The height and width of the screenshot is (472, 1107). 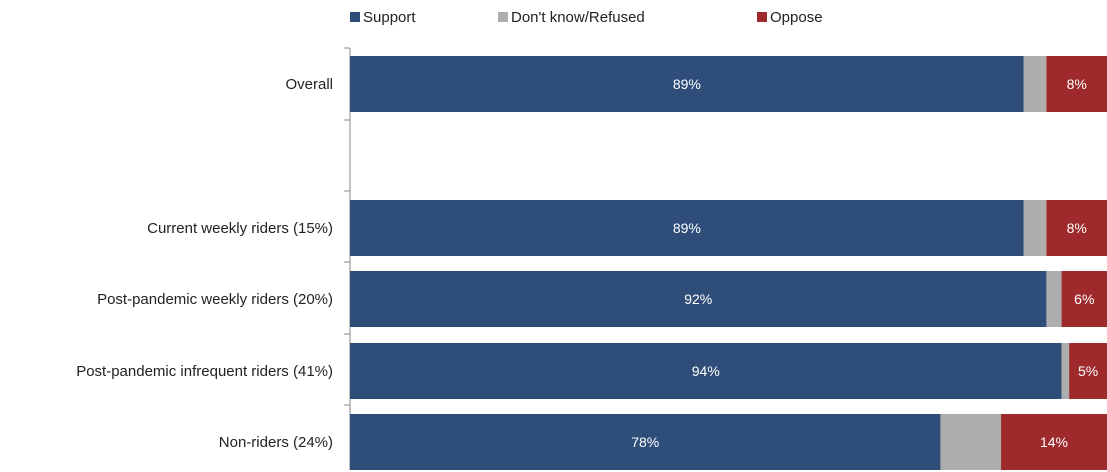 I want to click on data-label-support-post-pandemic-weekly-riders-20: 92%, so click(x=698, y=299).